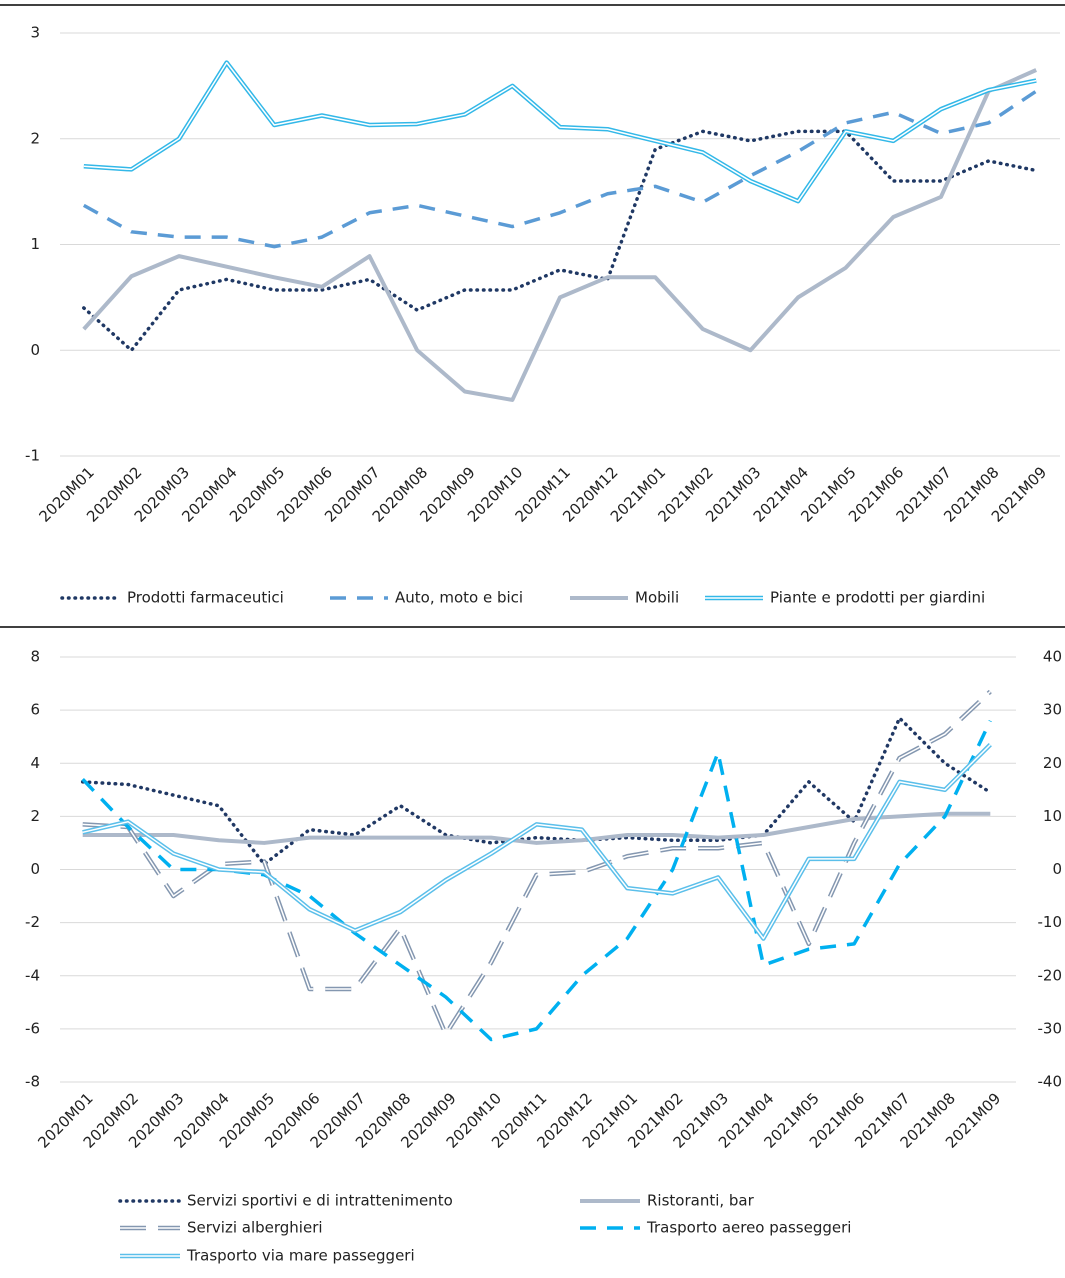  I want to click on y-tick-label: -8, so click(32, 1082).